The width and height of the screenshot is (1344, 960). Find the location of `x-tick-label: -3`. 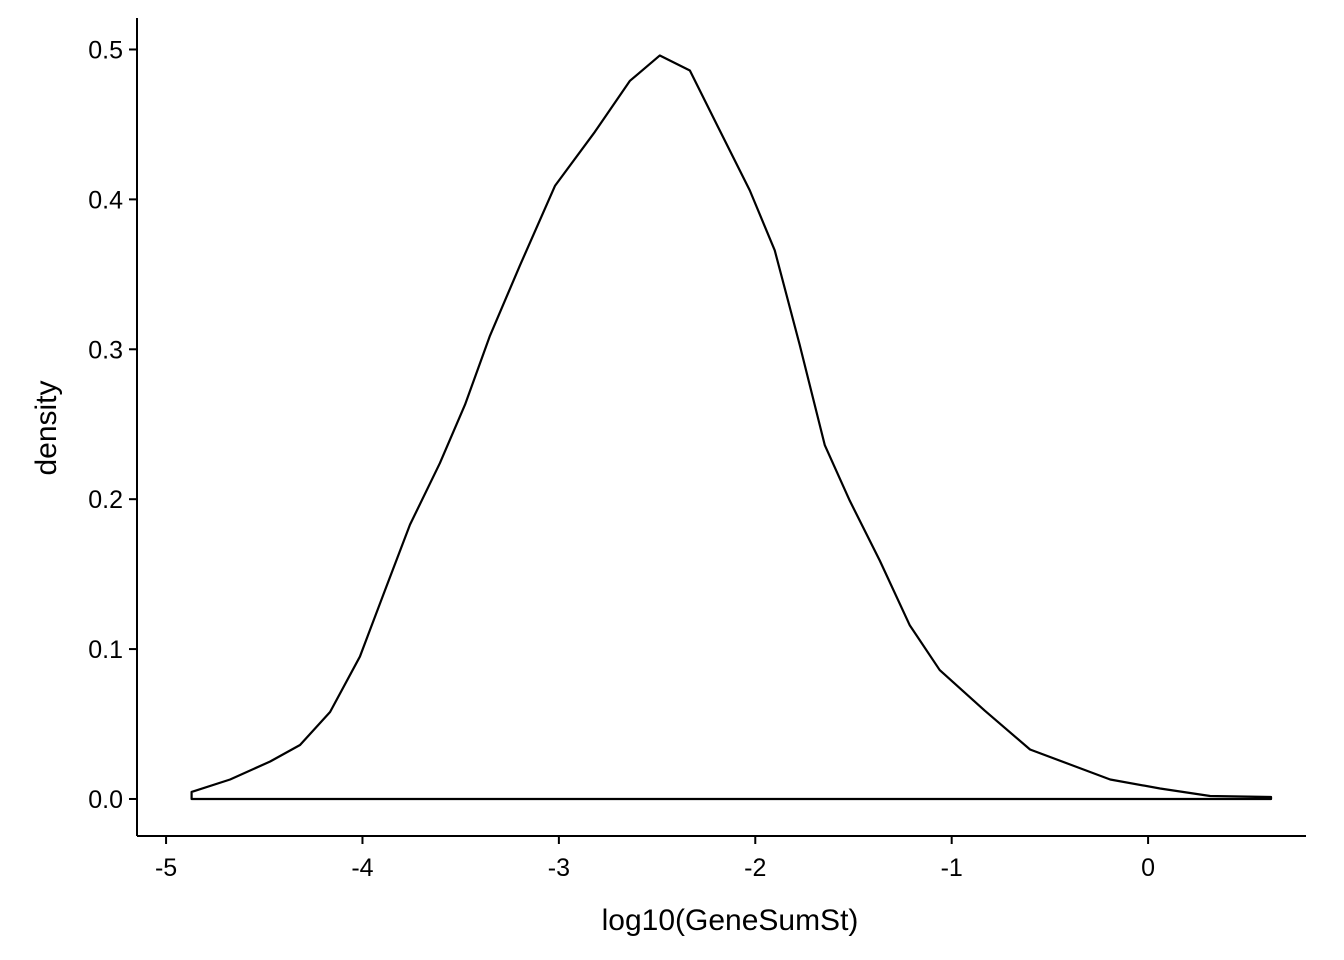

x-tick-label: -3 is located at coordinates (559, 868).